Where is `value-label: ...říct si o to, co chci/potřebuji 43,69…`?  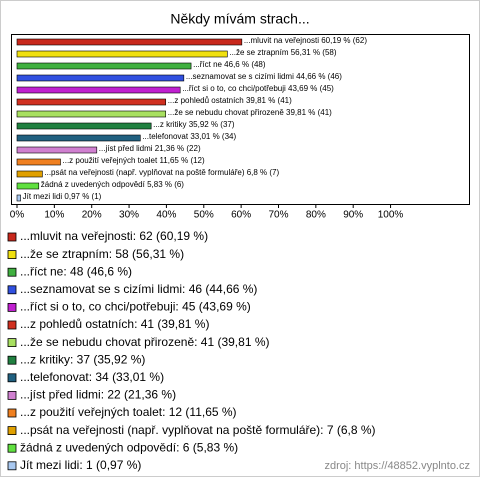
value-label: ...říct si o to, co chci/potřebuji 43,69… is located at coordinates (258, 88).